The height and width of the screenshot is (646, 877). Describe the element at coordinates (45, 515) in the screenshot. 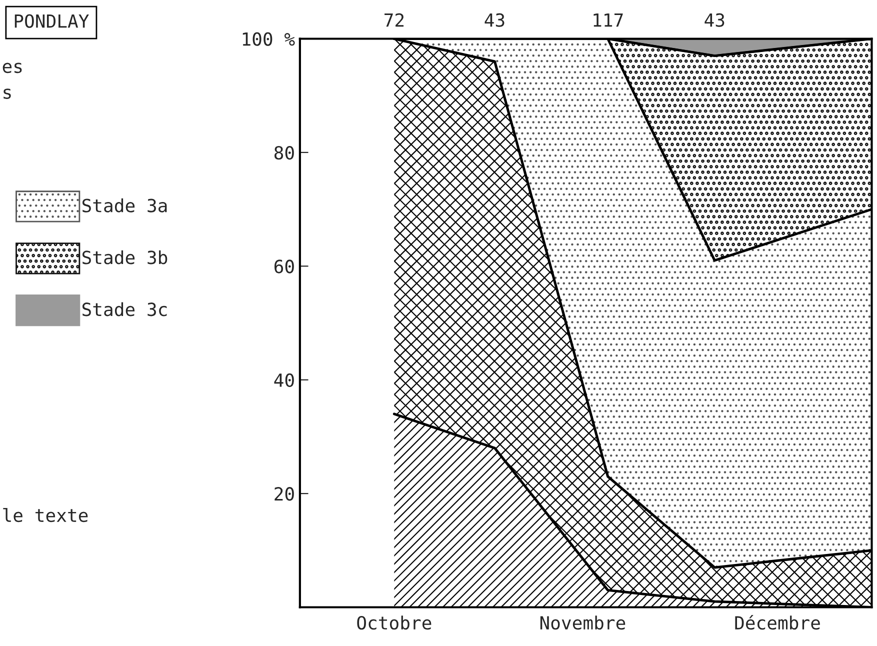

I see `text: le texte` at that location.